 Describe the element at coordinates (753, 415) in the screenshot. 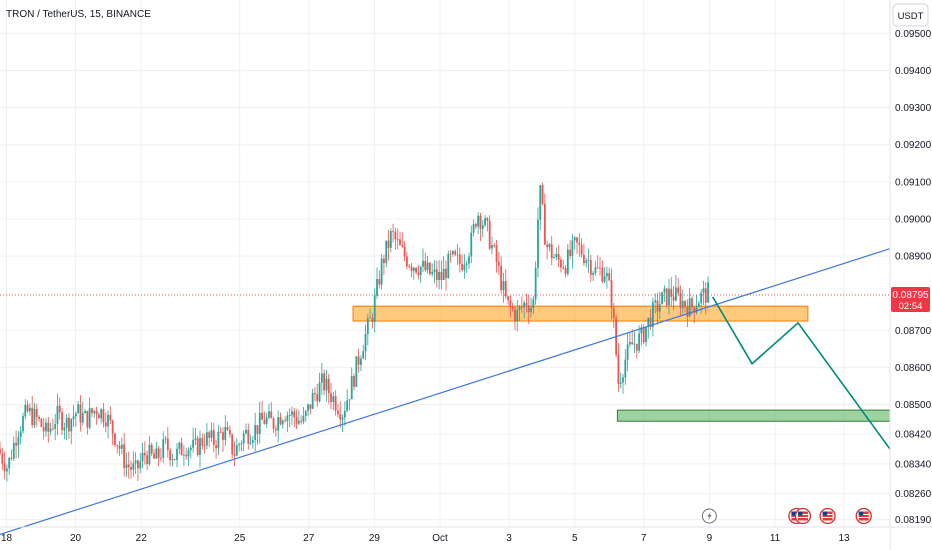

I see `support-zone` at that location.